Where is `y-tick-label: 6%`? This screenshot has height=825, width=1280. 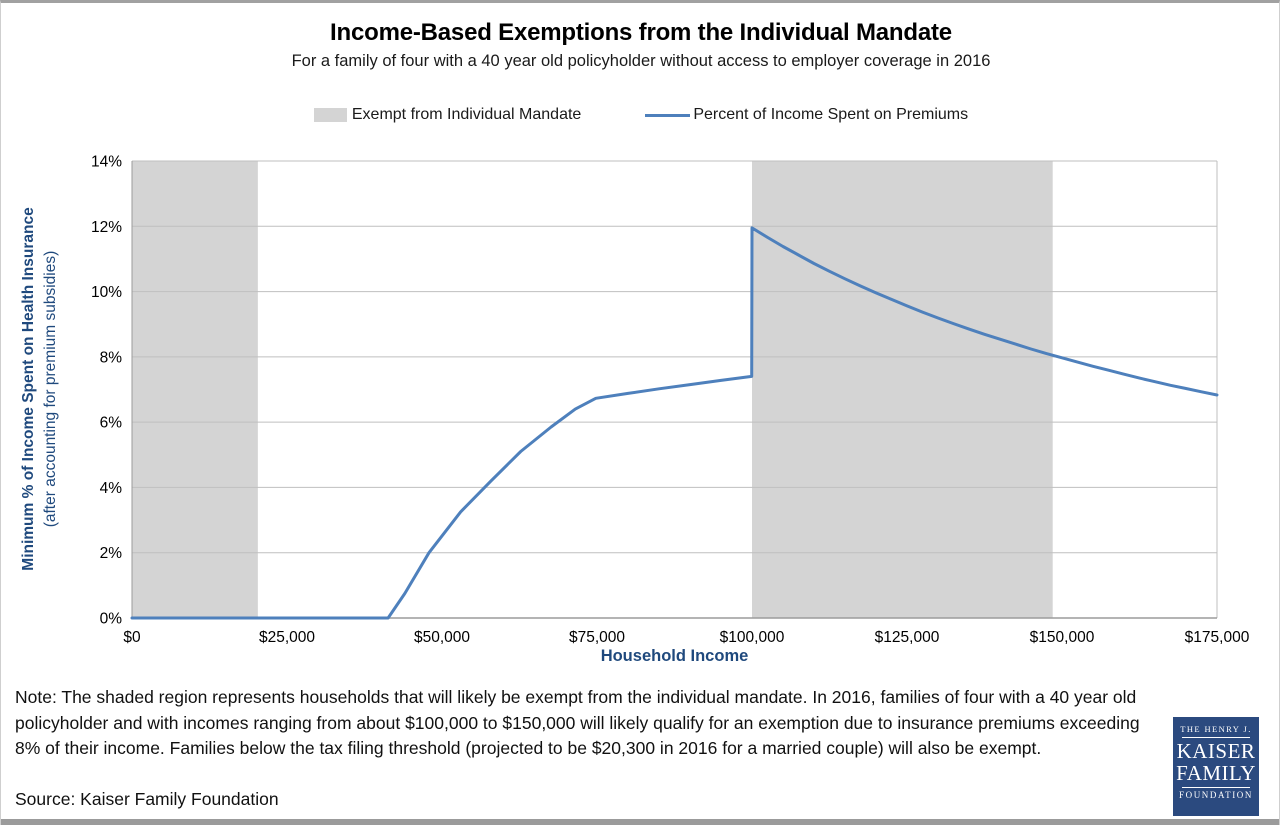 y-tick-label: 6% is located at coordinates (111, 423).